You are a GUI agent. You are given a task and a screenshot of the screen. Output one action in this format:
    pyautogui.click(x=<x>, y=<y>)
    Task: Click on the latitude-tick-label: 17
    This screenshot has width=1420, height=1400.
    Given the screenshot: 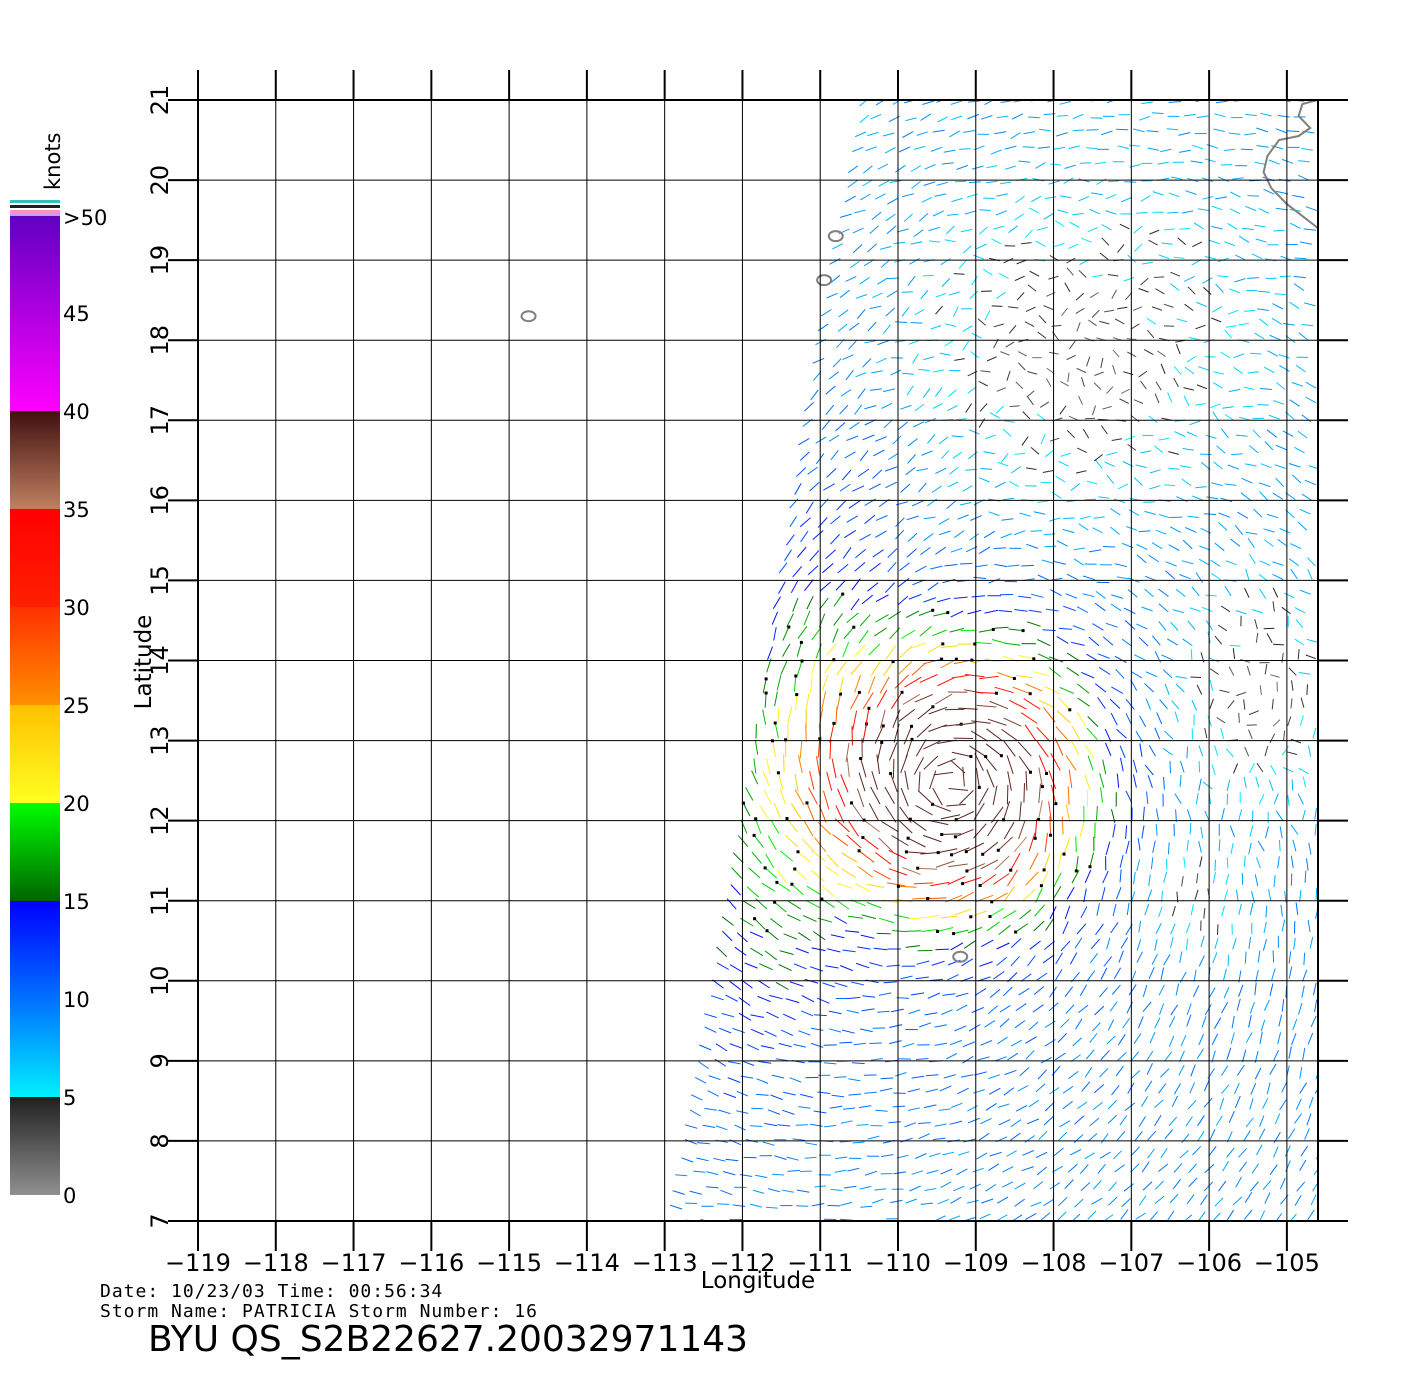 What is the action you would take?
    pyautogui.click(x=160, y=420)
    